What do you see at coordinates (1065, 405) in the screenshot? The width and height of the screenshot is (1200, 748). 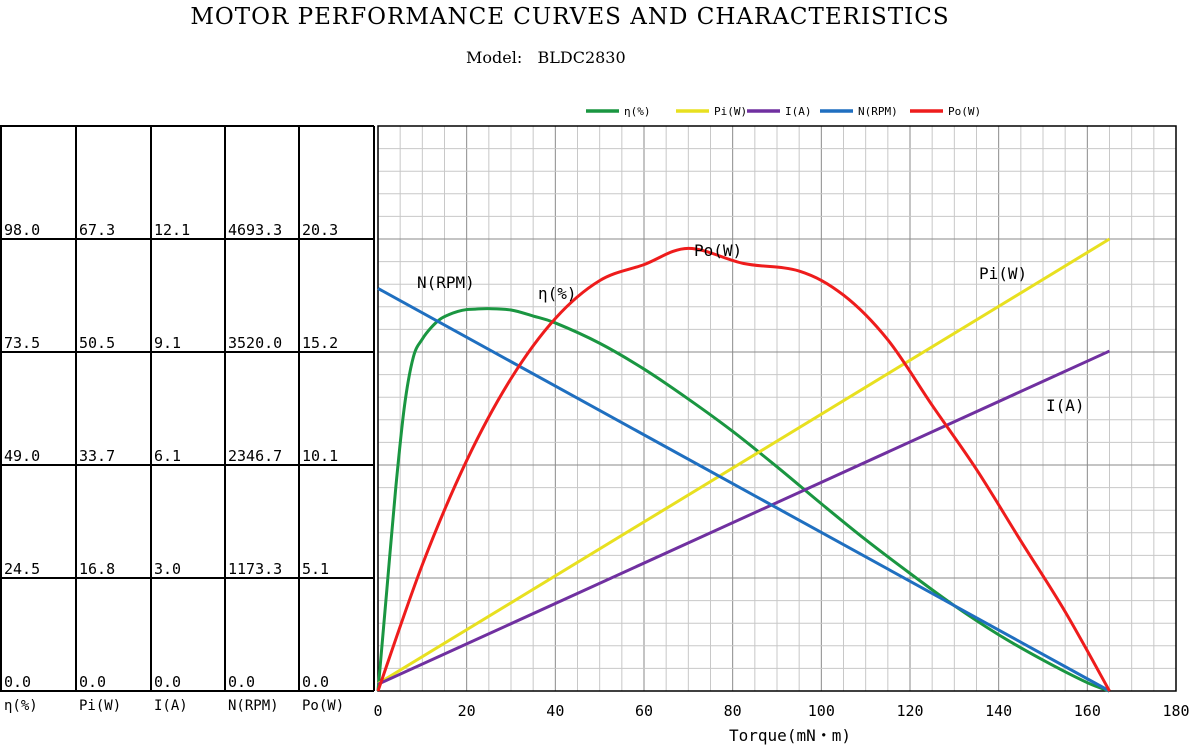 I see `series-label: I(A)` at bounding box center [1065, 405].